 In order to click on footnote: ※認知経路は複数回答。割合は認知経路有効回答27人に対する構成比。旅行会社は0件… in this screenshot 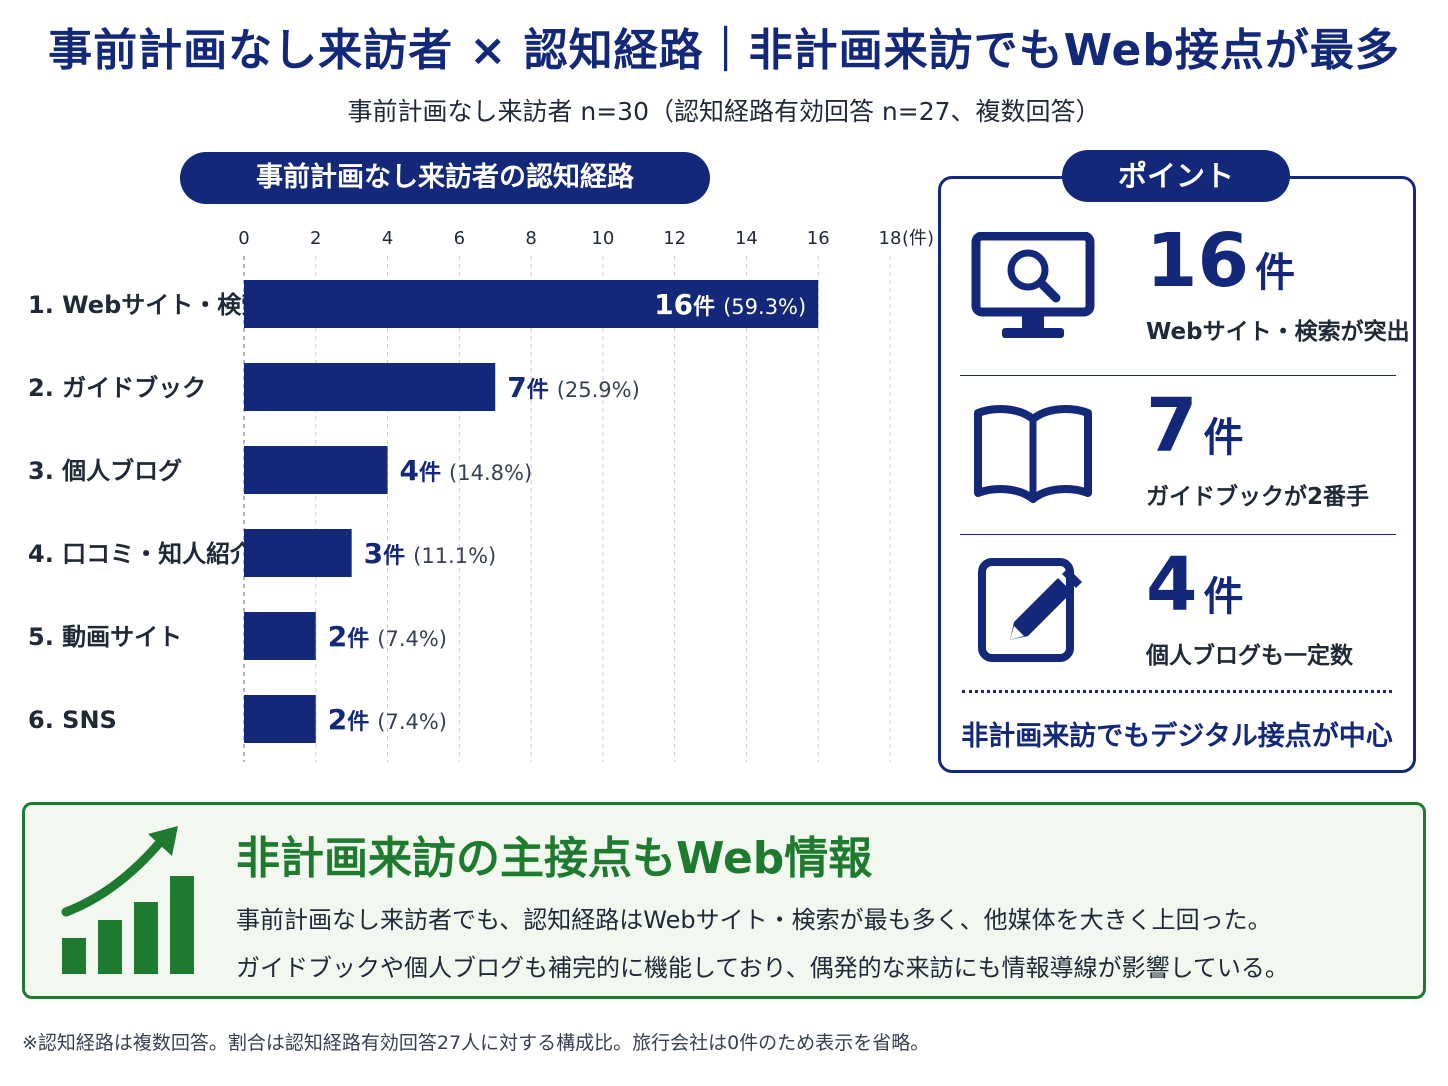, I will do `click(476, 1043)`.